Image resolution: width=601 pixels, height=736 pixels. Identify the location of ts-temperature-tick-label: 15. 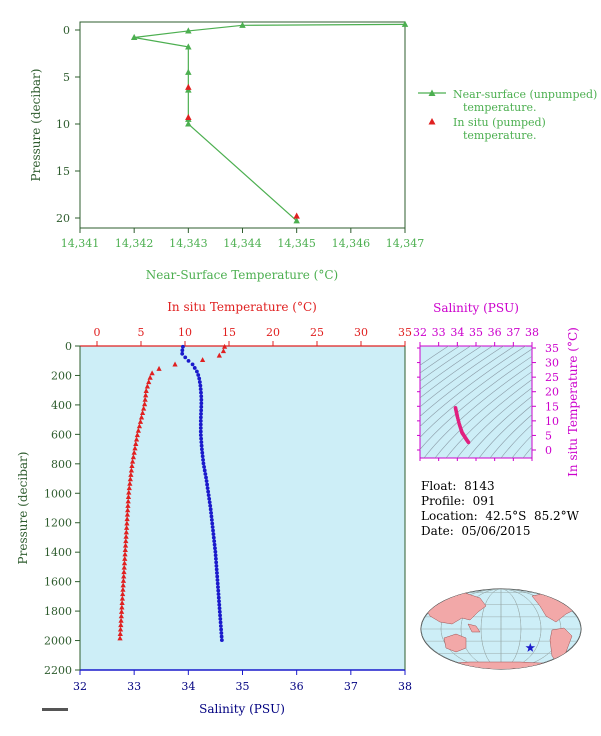
(552, 406).